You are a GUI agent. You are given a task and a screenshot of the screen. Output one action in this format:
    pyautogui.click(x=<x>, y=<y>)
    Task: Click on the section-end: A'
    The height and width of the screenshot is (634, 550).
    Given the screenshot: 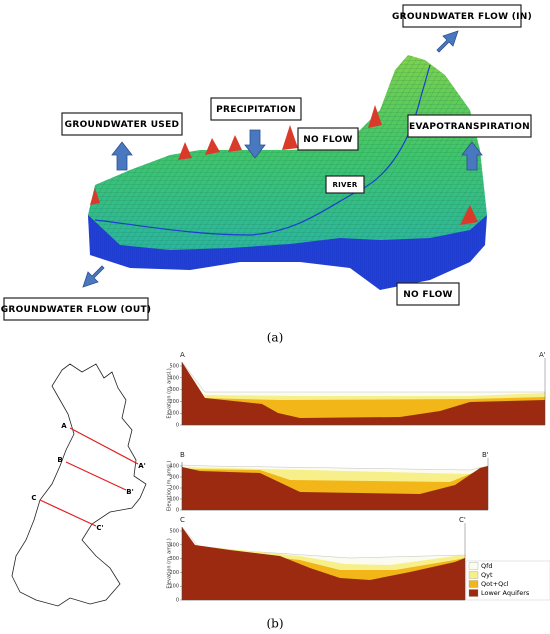 What is the action you would take?
    pyautogui.click(x=542, y=355)
    